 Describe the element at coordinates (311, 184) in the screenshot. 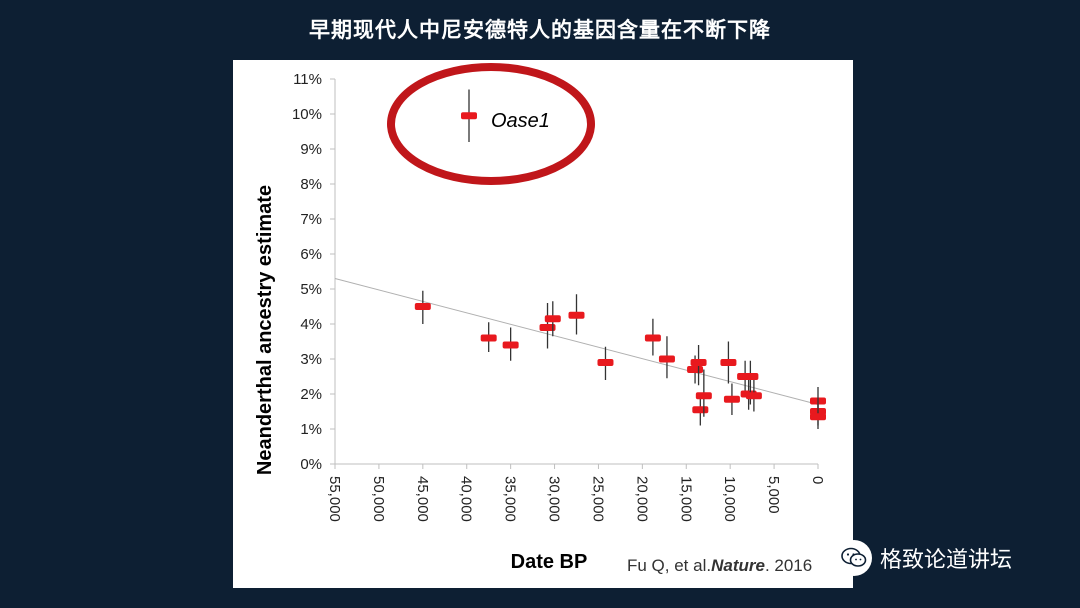

I see `y-tick-label: 8%` at that location.